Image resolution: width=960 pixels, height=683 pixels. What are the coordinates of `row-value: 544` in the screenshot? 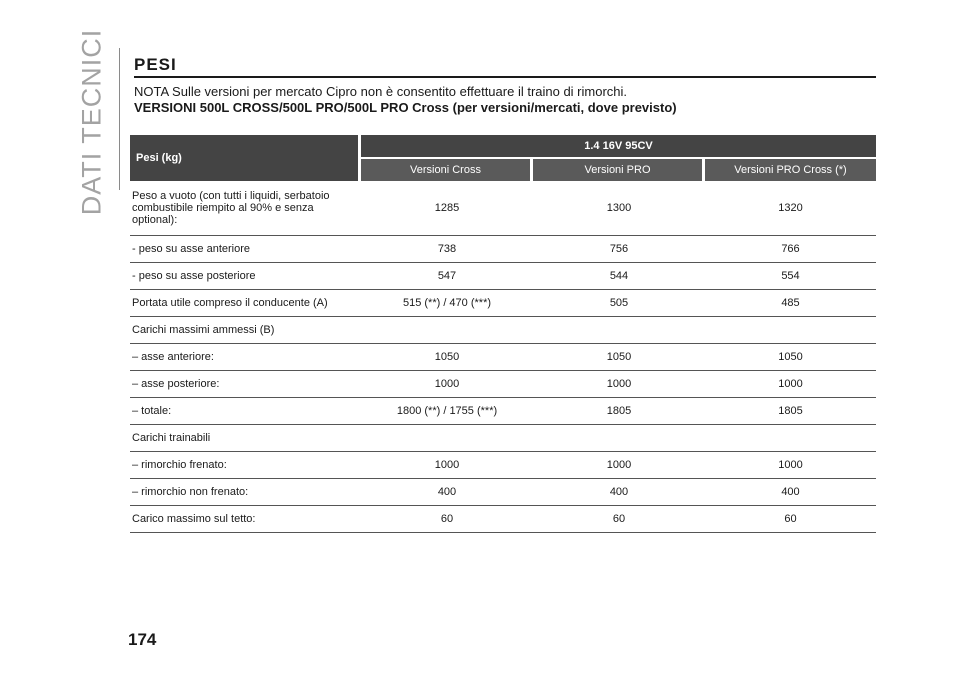 It's located at (619, 276).